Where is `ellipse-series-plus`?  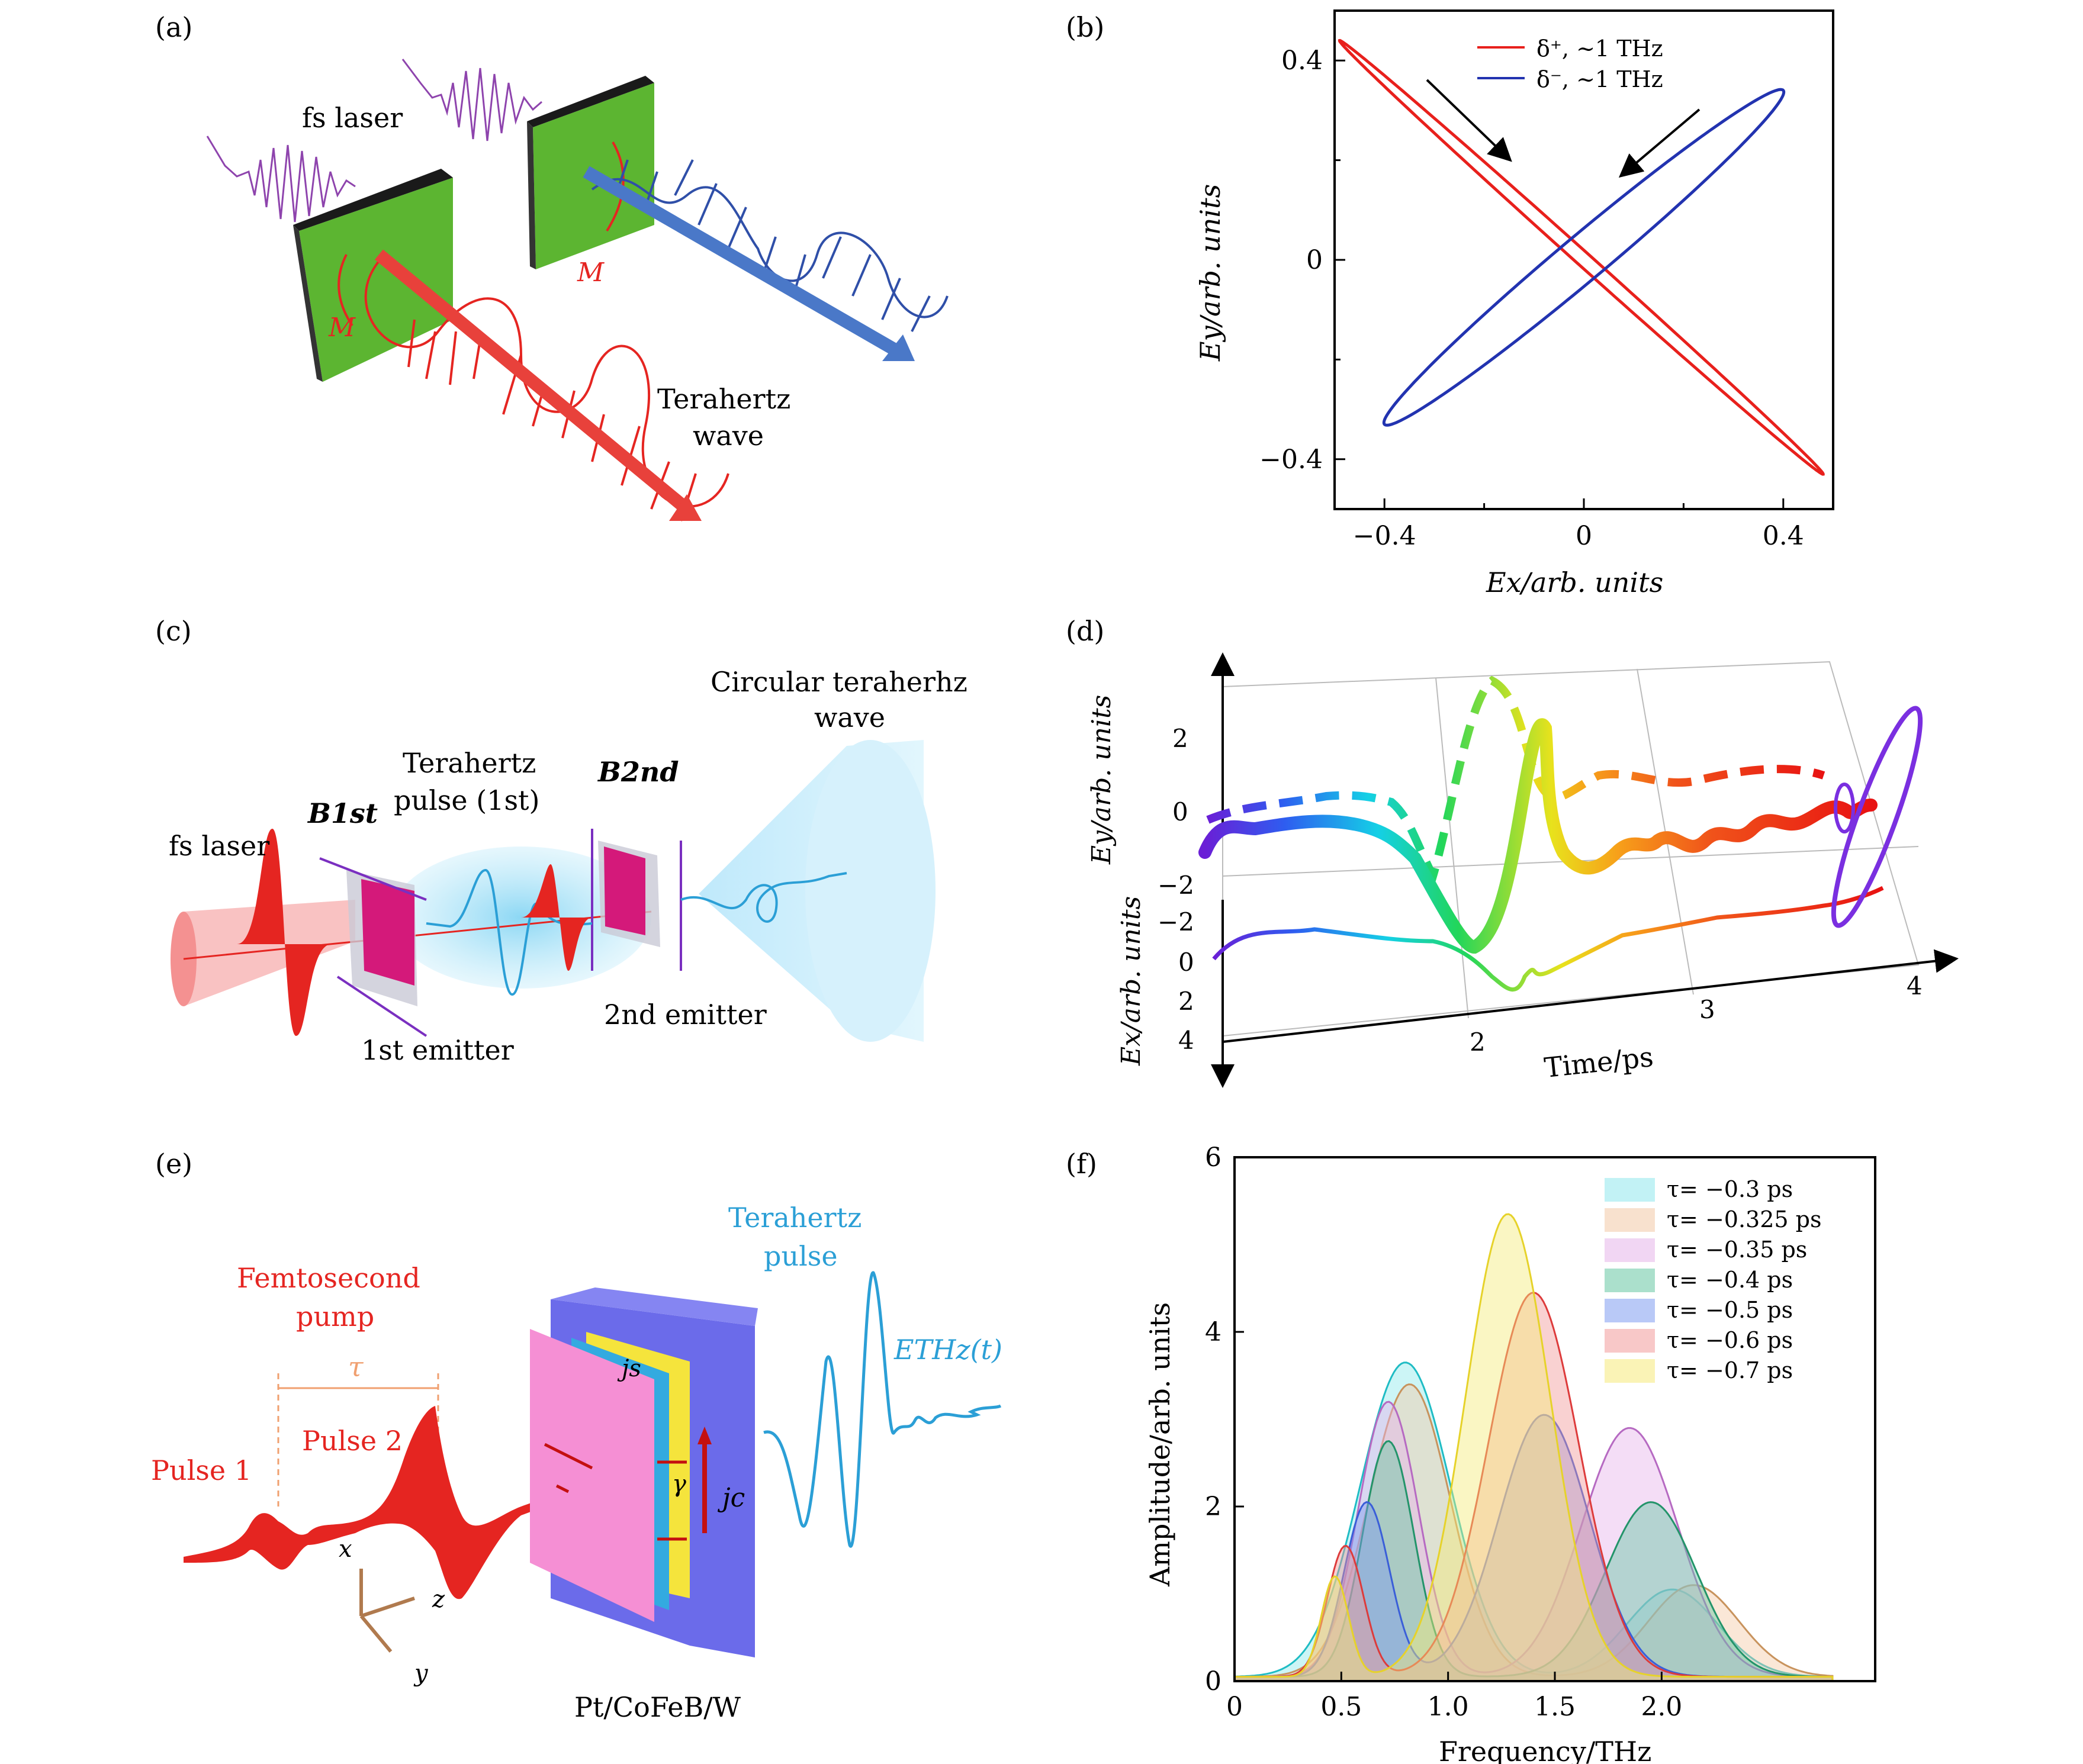 ellipse-series-plus is located at coordinates (1581, 257).